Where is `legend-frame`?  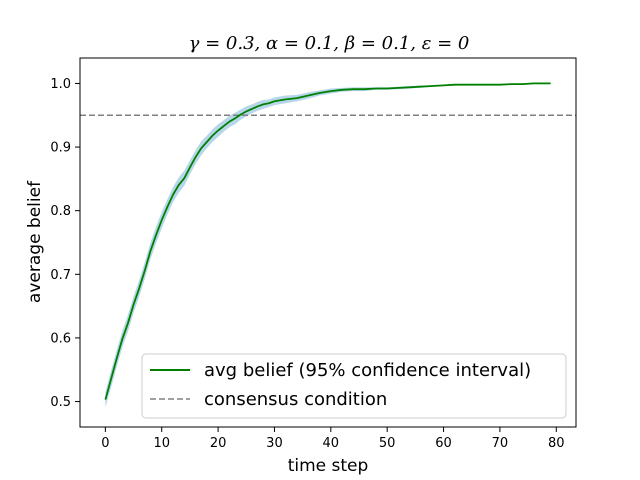 legend-frame is located at coordinates (354, 386).